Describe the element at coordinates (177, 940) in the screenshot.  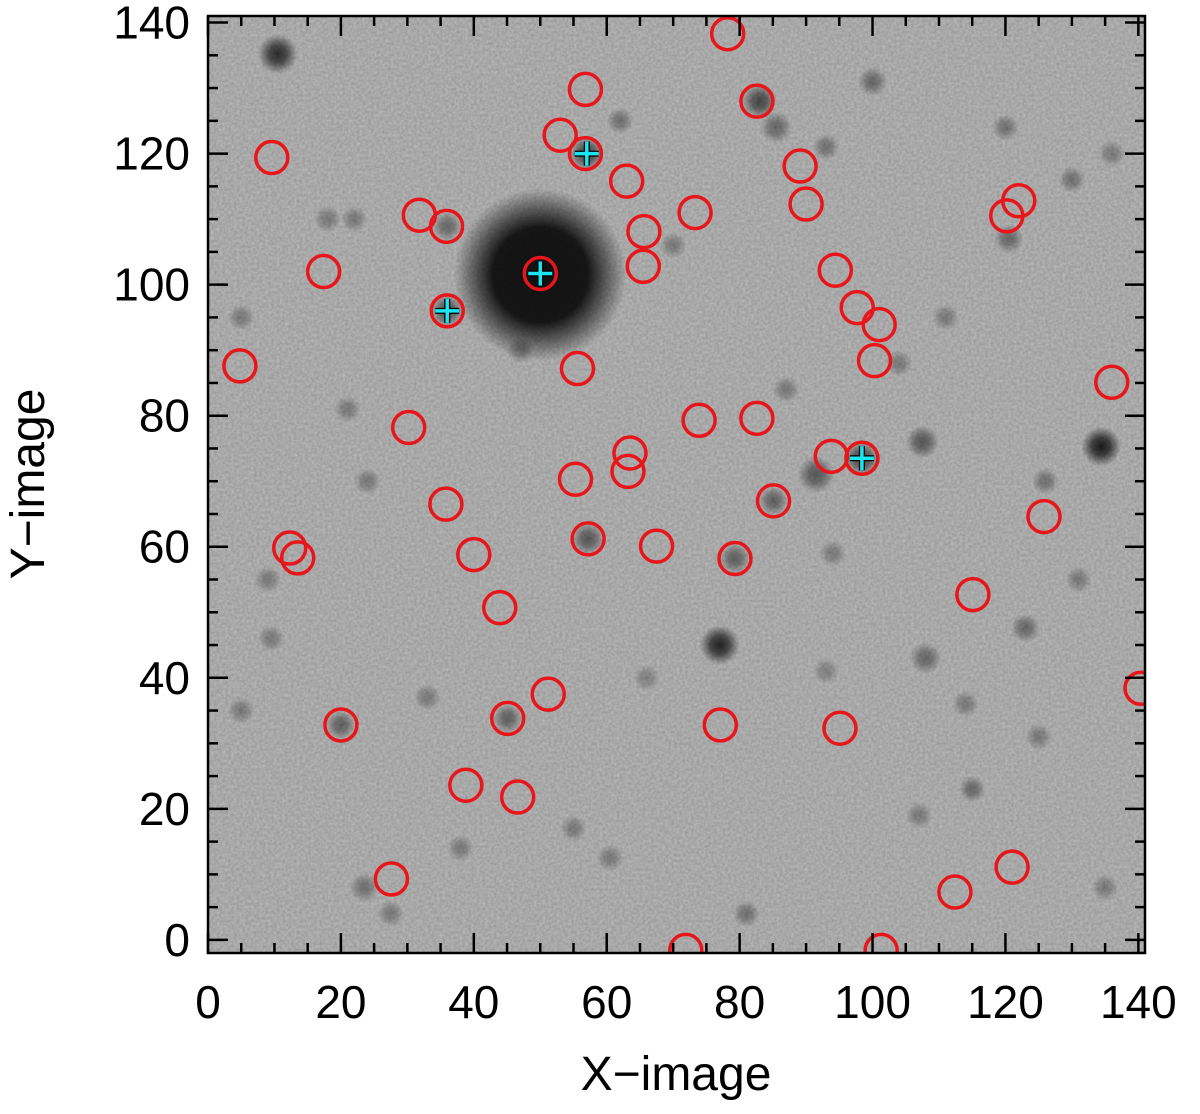
I see `y-tick-label: 0` at that location.